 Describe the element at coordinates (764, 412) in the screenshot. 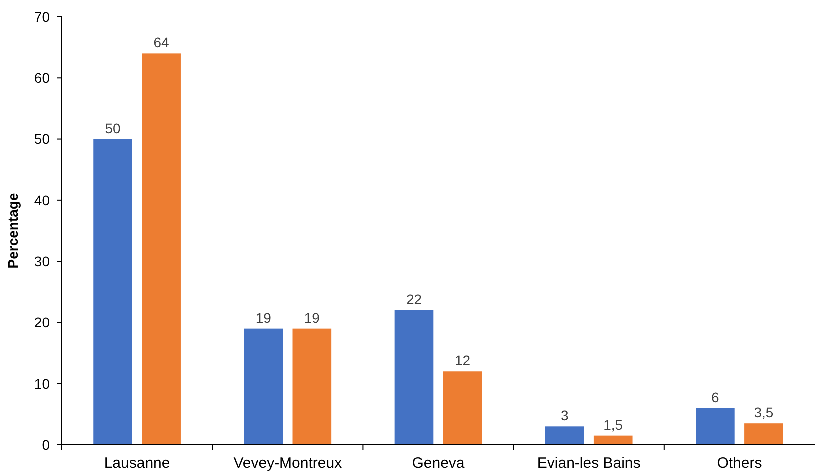

I see `data-label: 3,5` at that location.